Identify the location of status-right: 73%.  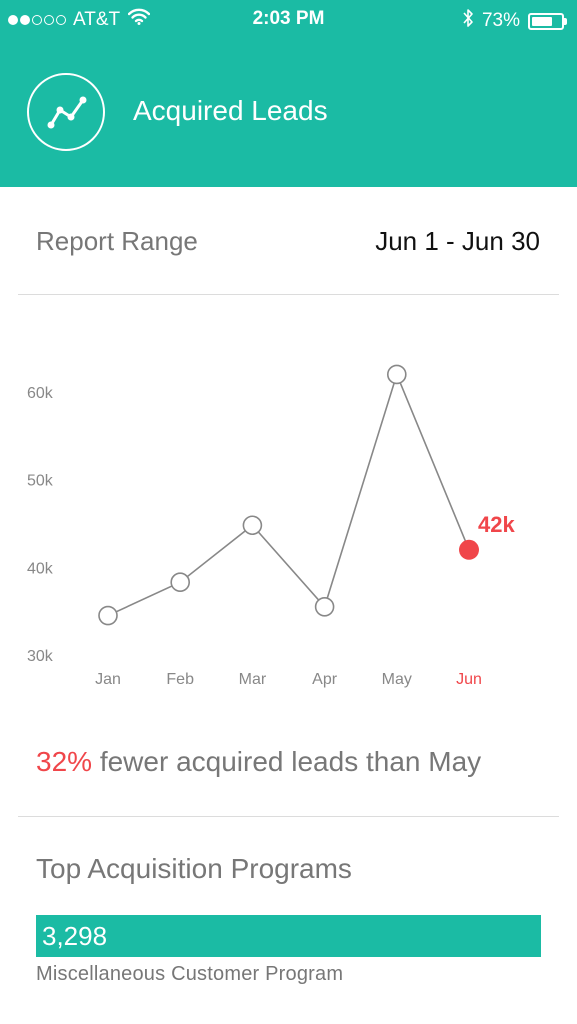
(514, 21).